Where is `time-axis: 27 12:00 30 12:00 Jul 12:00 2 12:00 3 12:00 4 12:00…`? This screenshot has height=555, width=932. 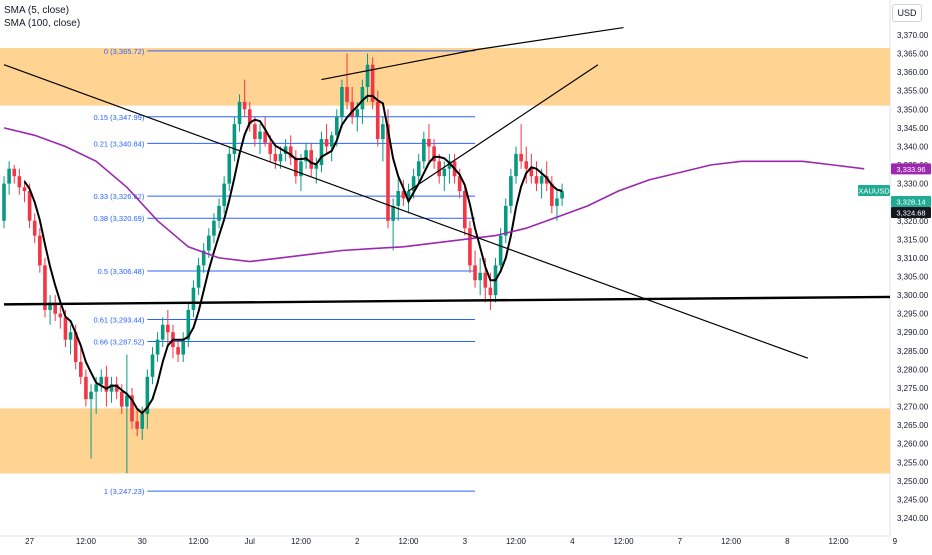
time-axis: 27 12:00 30 12:00 Jul 12:00 2 12:00 3 12:00 4 12:00… is located at coordinates (461, 541).